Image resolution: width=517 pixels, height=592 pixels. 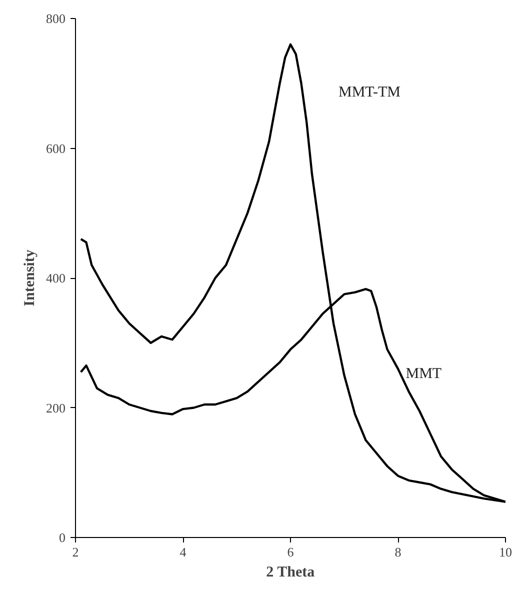 I want to click on series-label: MMT, so click(x=424, y=374).